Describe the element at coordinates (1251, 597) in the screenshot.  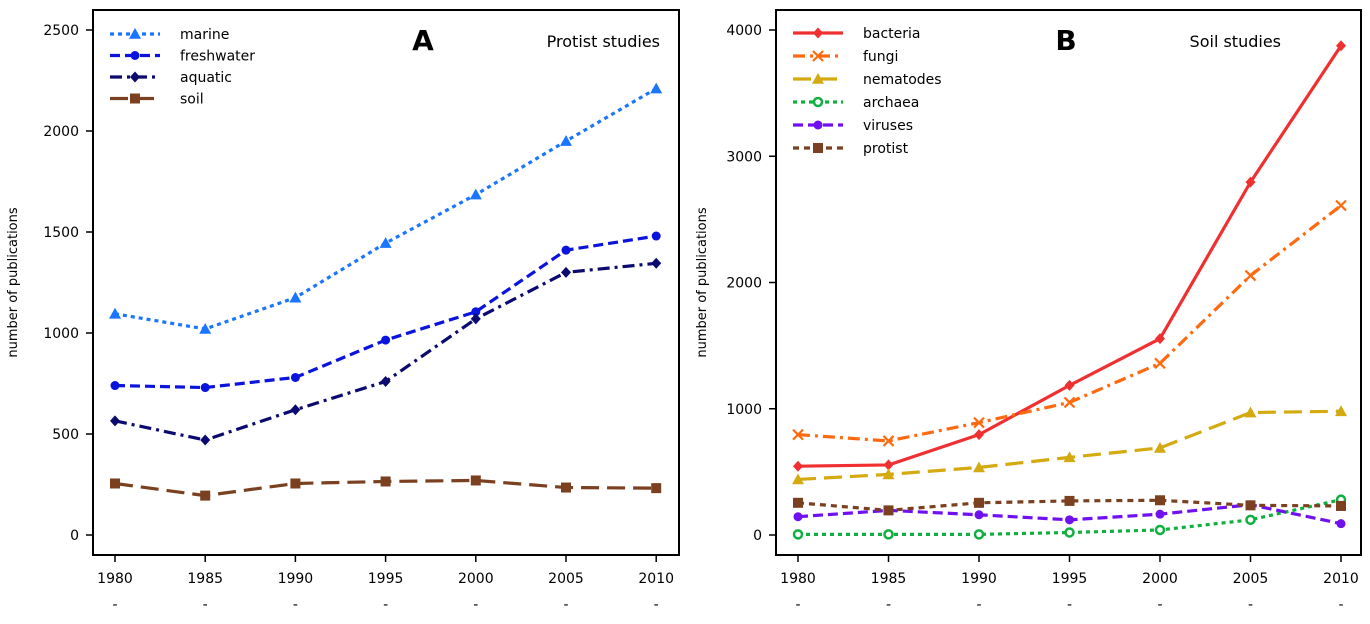
I see `x-tick-label: 2005-2010` at that location.